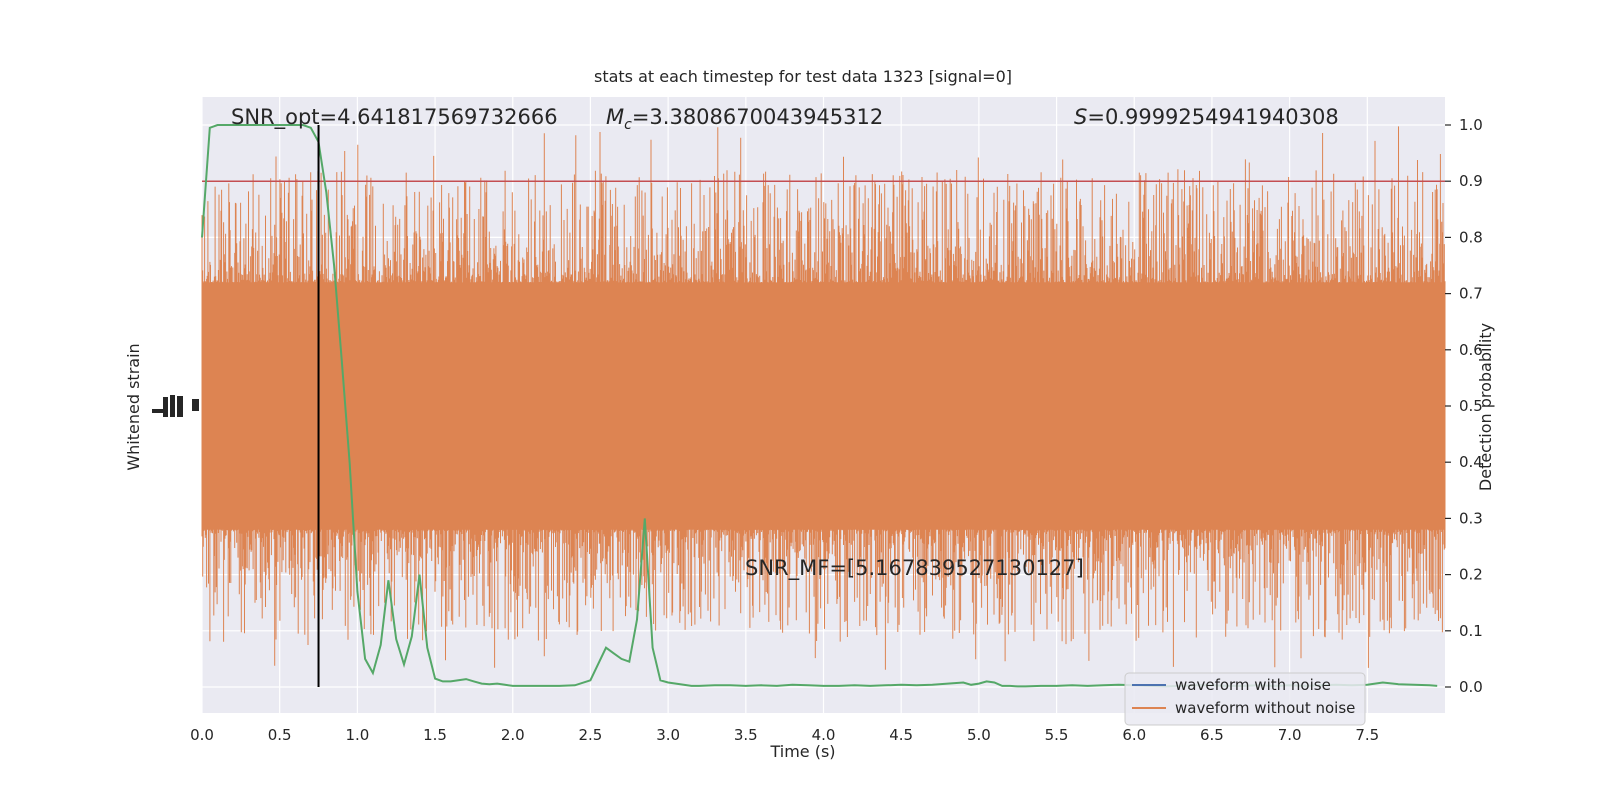 This screenshot has width=1600, height=800. Describe the element at coordinates (1471, 350) in the screenshot. I see `y-tick-label: 0.6` at that location.